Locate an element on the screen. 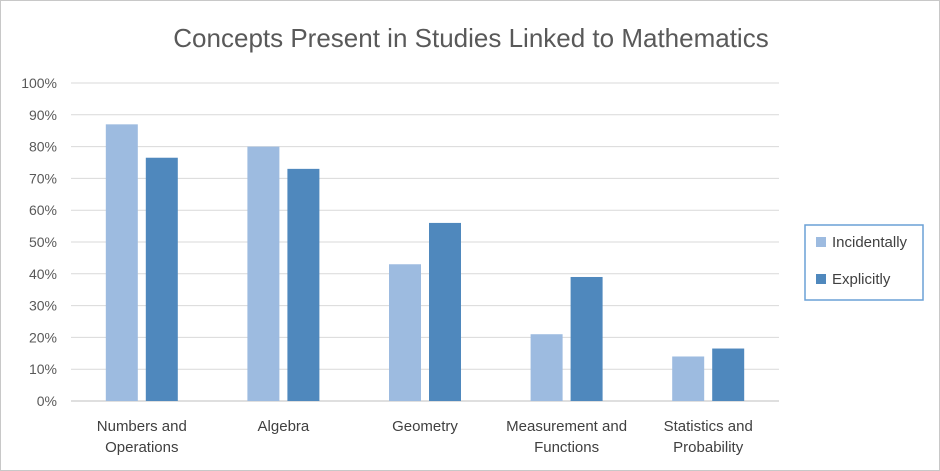 This screenshot has width=940, height=471. y-tick-label: 90% is located at coordinates (43, 115).